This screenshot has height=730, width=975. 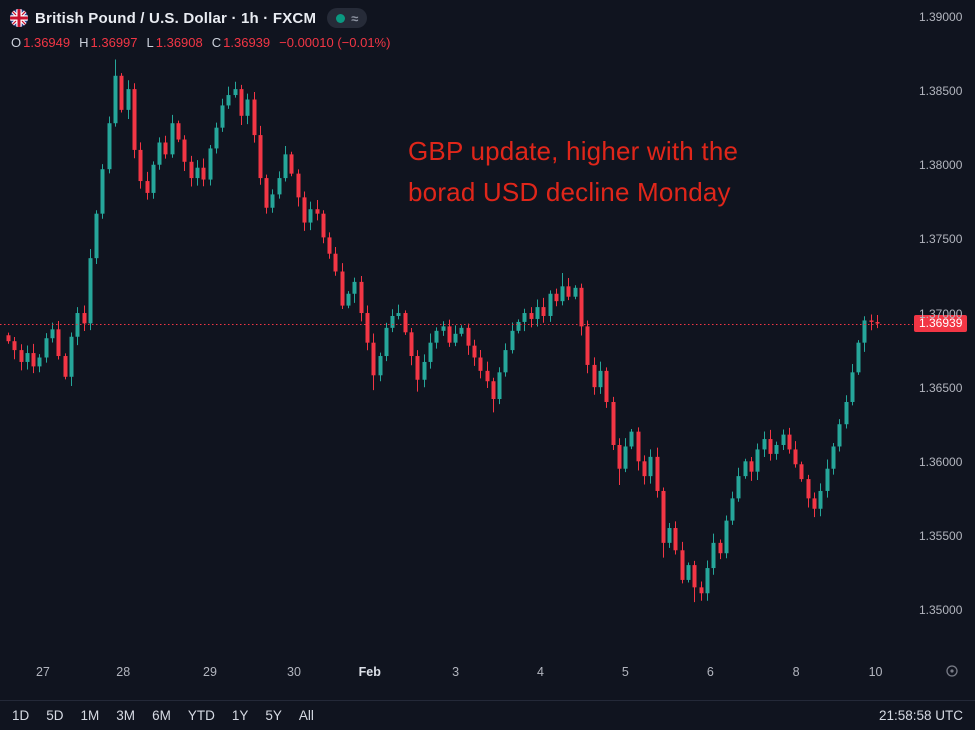 What do you see at coordinates (19, 18) in the screenshot?
I see `gbp-flag-icon` at bounding box center [19, 18].